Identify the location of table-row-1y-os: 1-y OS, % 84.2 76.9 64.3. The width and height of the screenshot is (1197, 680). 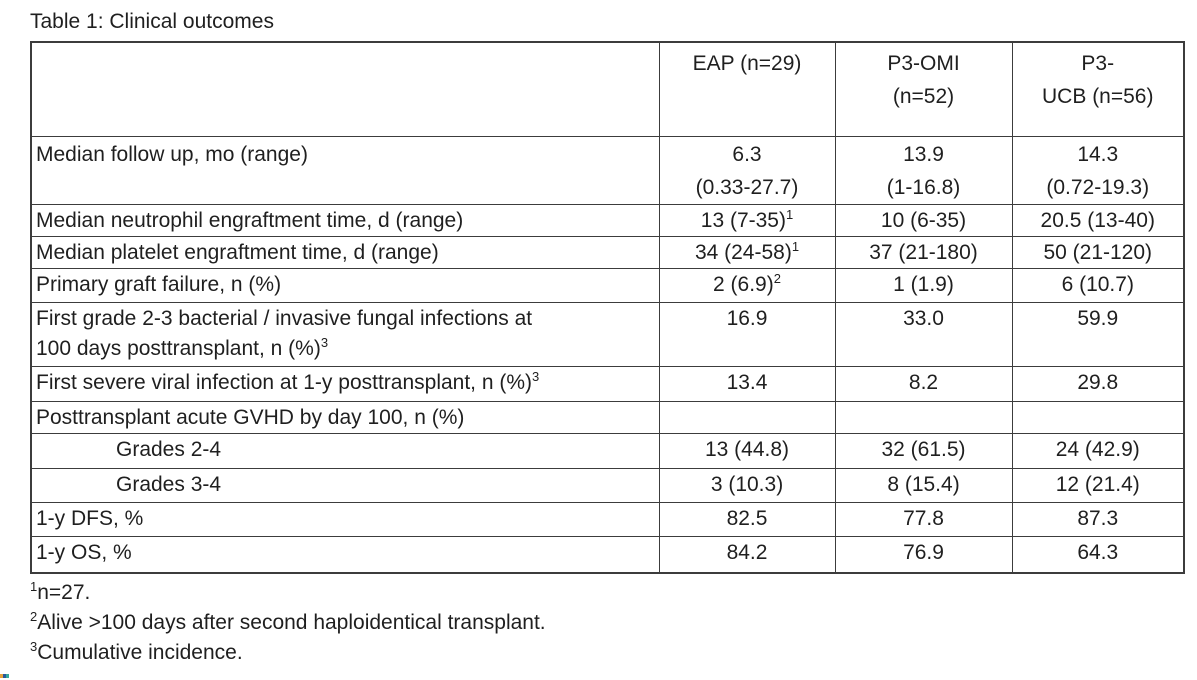
(607, 554).